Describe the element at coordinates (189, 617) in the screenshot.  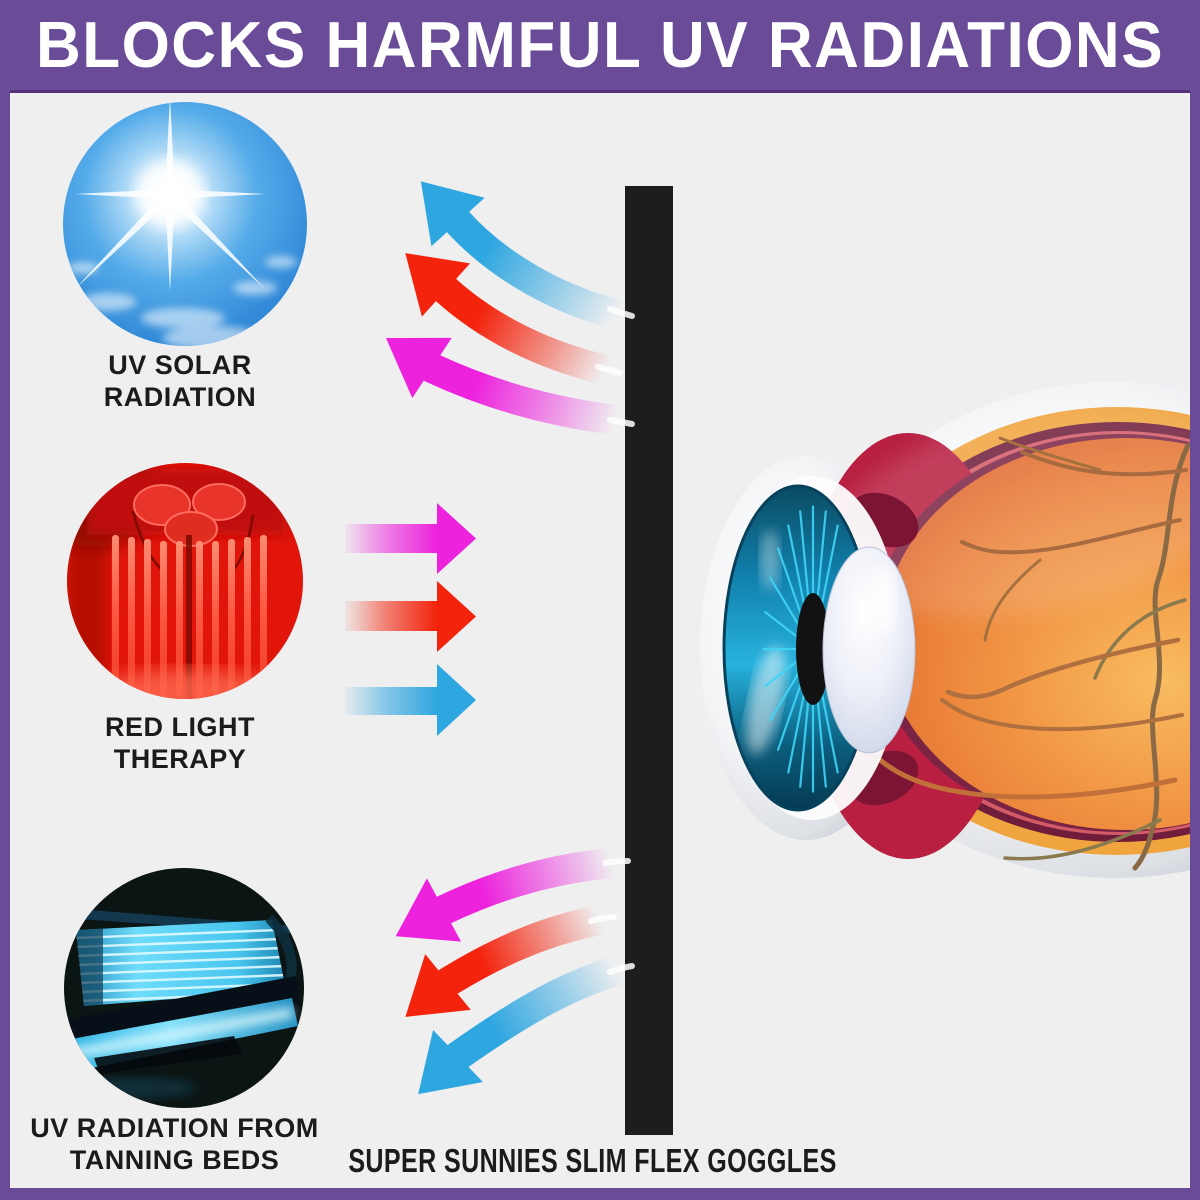
I see `red-light-tubes` at that location.